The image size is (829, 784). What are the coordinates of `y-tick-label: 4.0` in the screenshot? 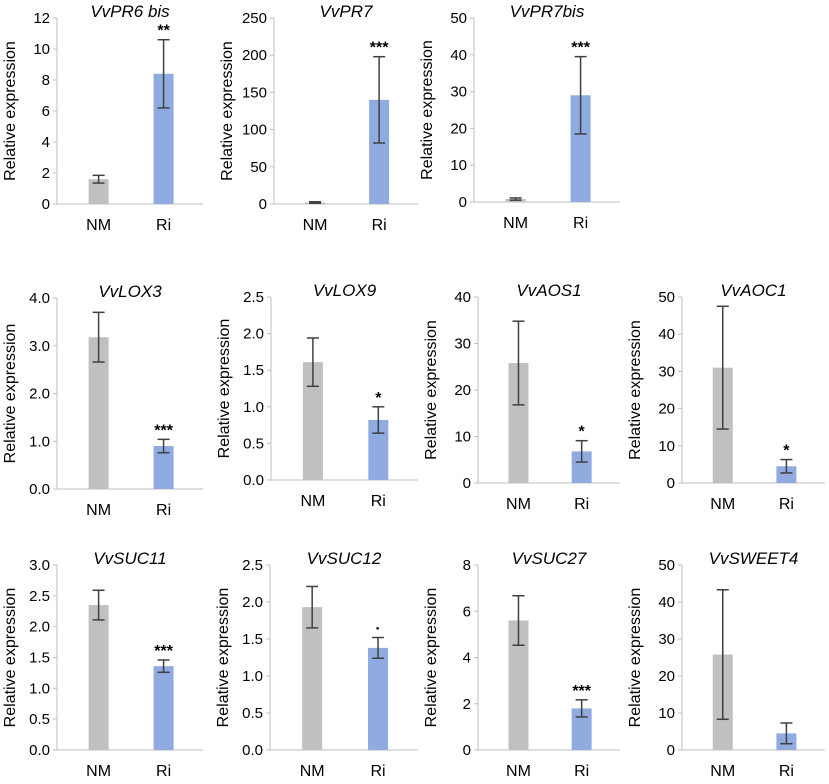 It's located at (39, 298).